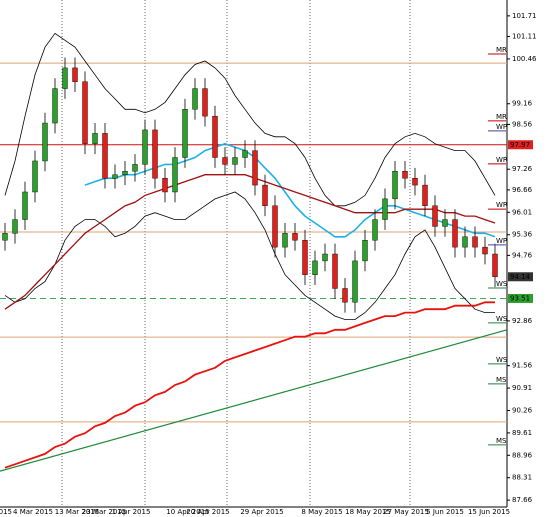 The height and width of the screenshot is (517, 550). Describe the element at coordinates (524, 16) in the screenshot. I see `y-tick-label: 101.71` at that location.